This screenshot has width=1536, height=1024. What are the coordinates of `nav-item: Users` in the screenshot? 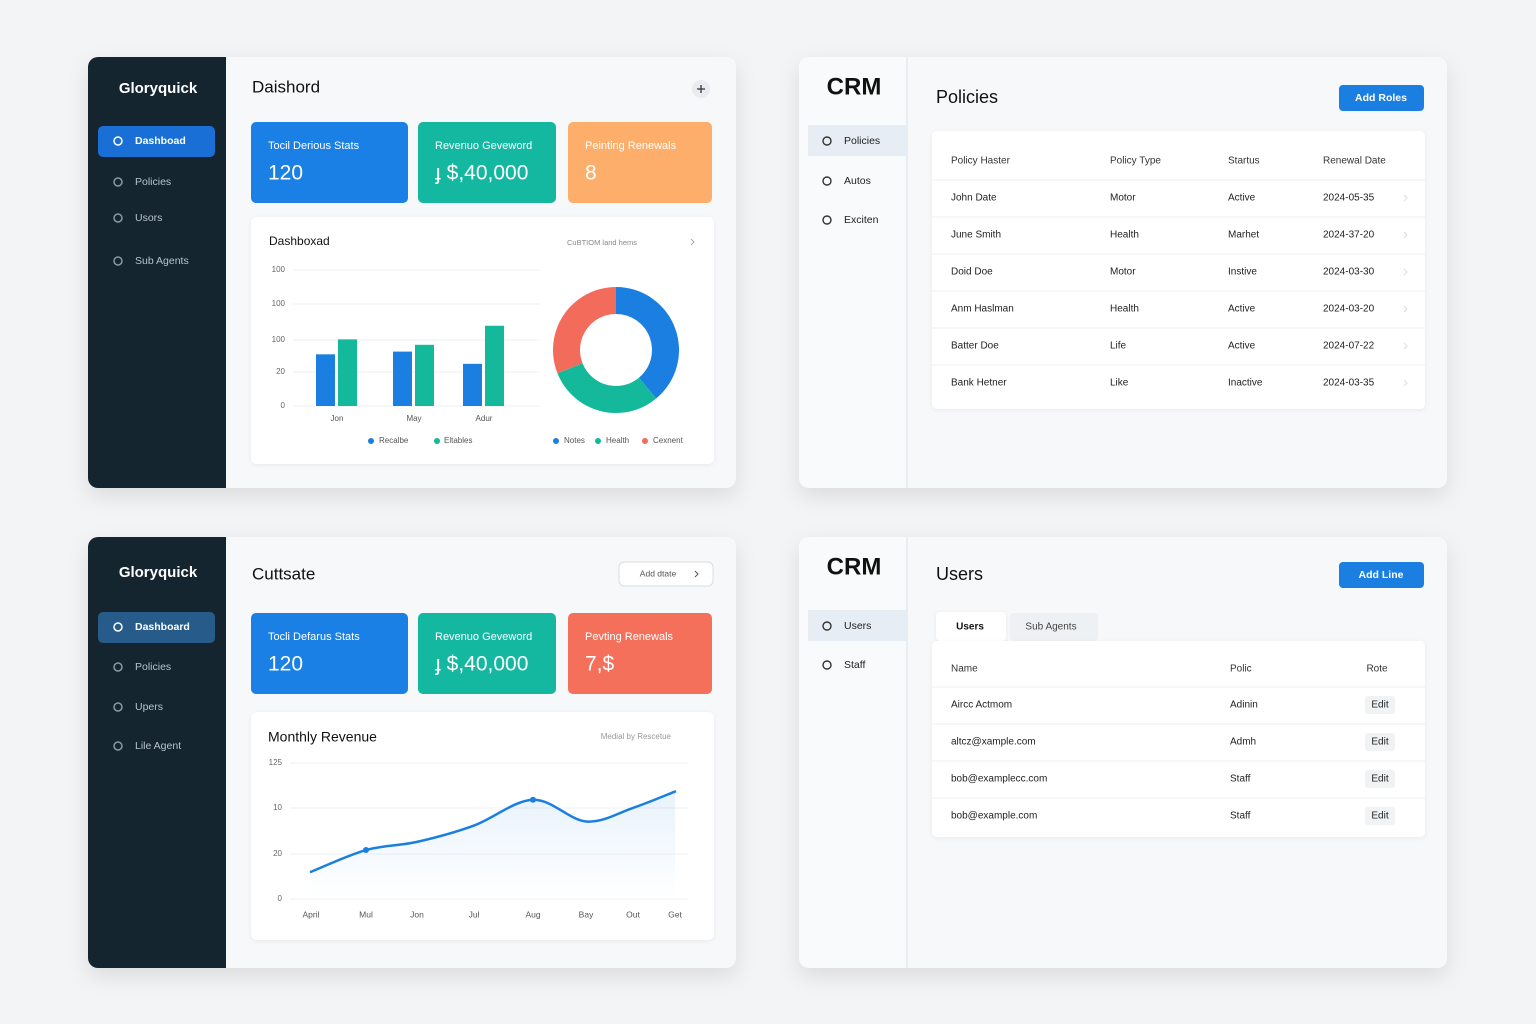 It's located at (857, 626).